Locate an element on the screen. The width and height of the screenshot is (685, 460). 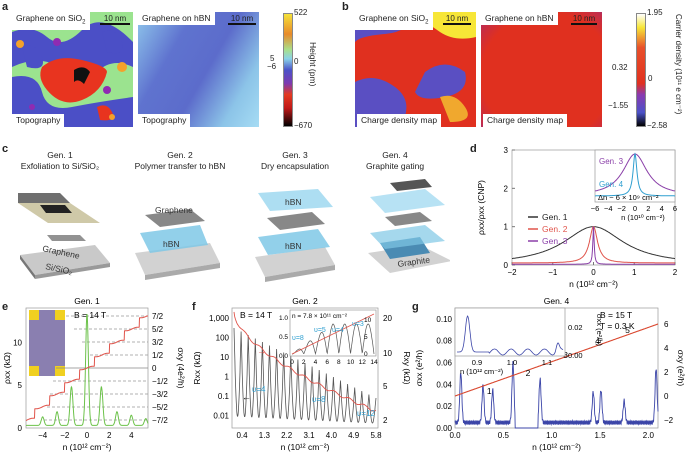
x-tick-label: 4.9 is located at coordinates (354, 435).